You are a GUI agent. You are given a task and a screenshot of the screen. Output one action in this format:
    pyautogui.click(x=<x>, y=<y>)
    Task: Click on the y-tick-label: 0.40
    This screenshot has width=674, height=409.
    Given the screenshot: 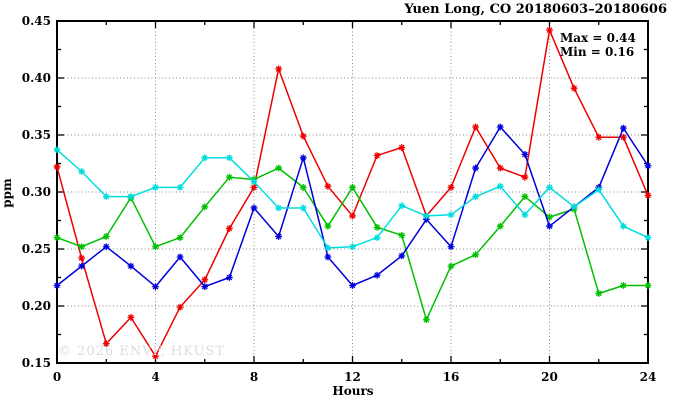 What is the action you would take?
    pyautogui.click(x=36, y=78)
    